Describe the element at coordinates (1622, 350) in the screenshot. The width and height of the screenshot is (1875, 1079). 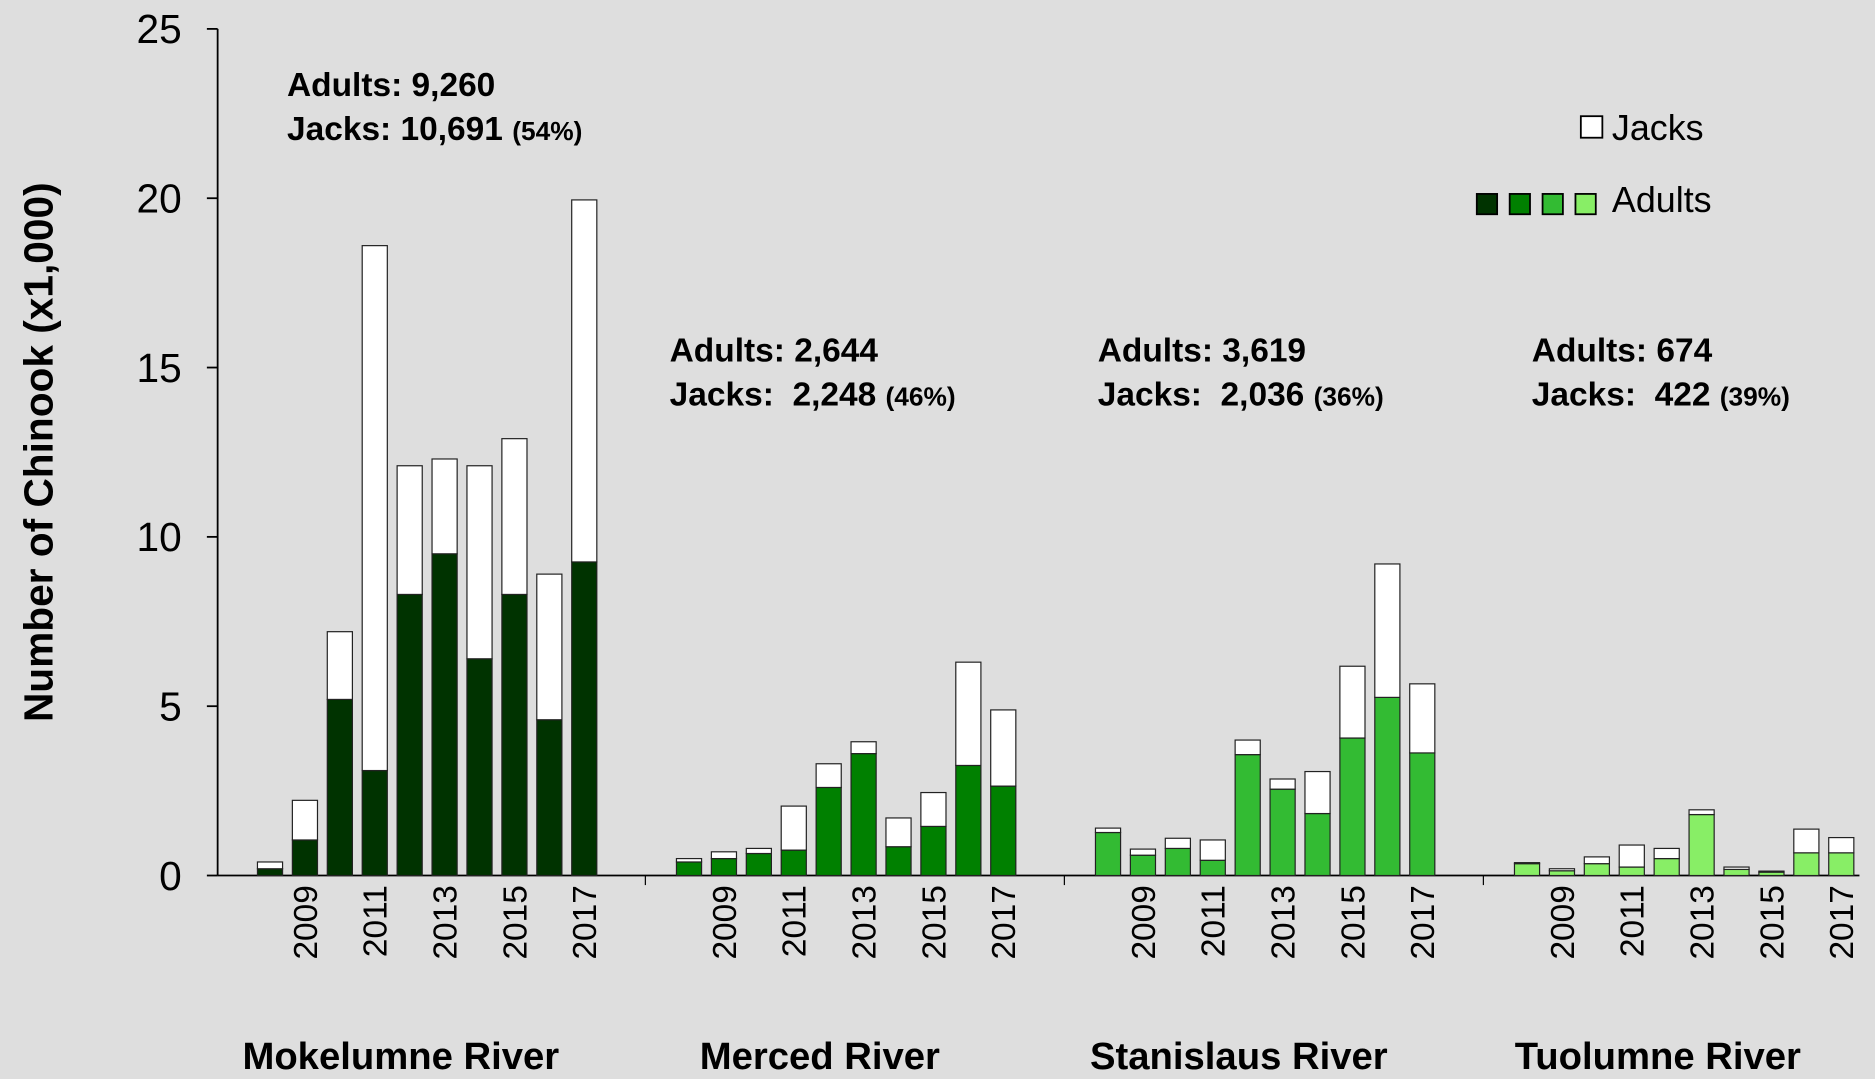
I see `annotation-adults: Adults: 674` at that location.